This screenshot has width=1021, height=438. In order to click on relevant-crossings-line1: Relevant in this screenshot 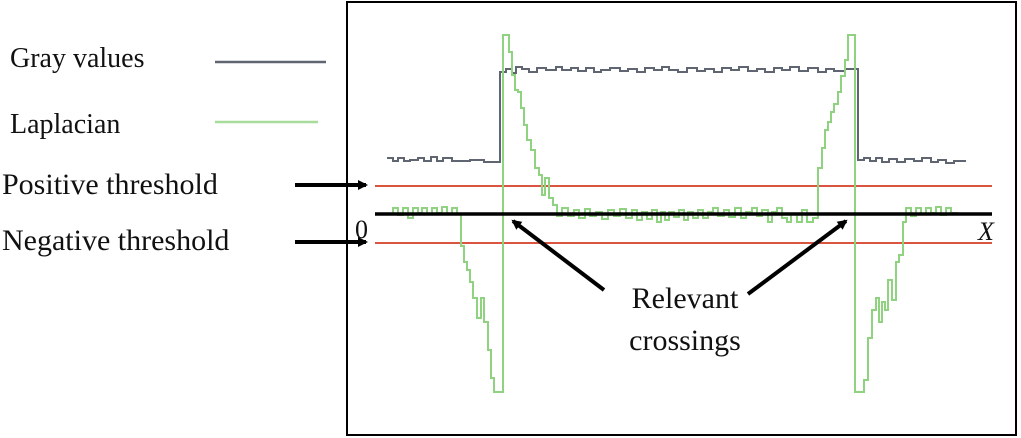, I will do `click(685, 298)`.